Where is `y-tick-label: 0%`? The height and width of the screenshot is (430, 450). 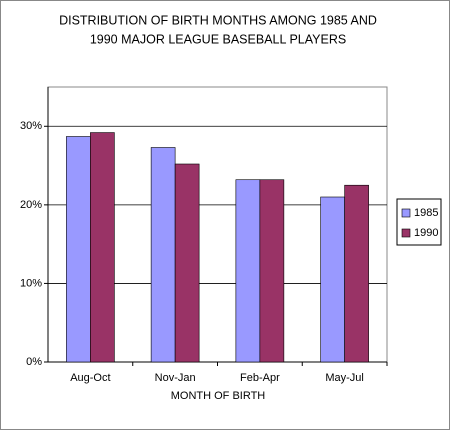 y-tick-label: 0% is located at coordinates (34, 362).